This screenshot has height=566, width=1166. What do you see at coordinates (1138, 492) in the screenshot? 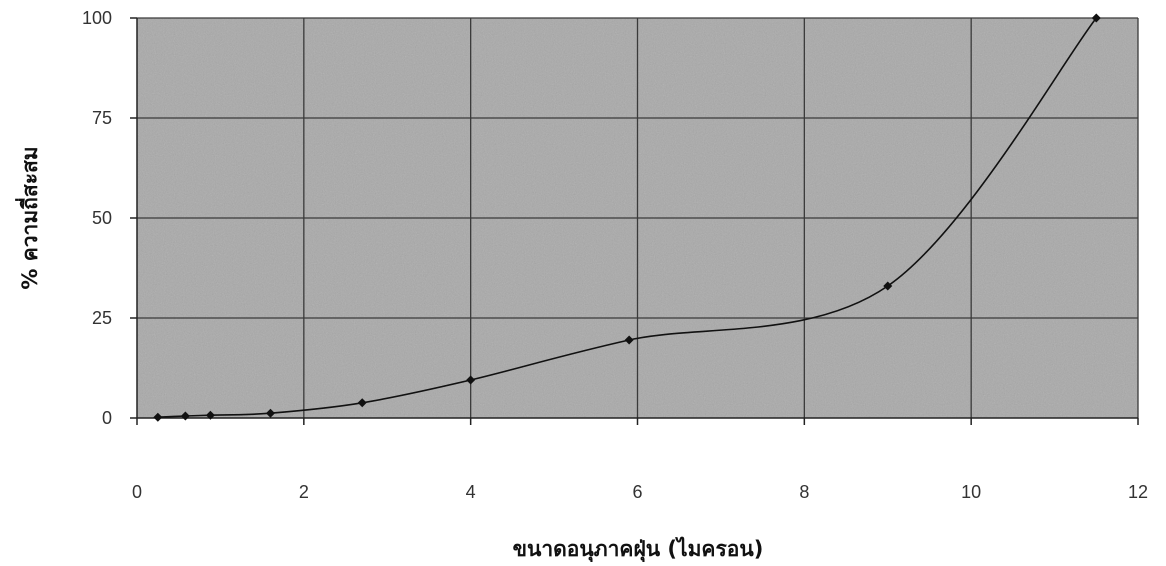
I see `x-tick-label-6: 12` at bounding box center [1138, 492].